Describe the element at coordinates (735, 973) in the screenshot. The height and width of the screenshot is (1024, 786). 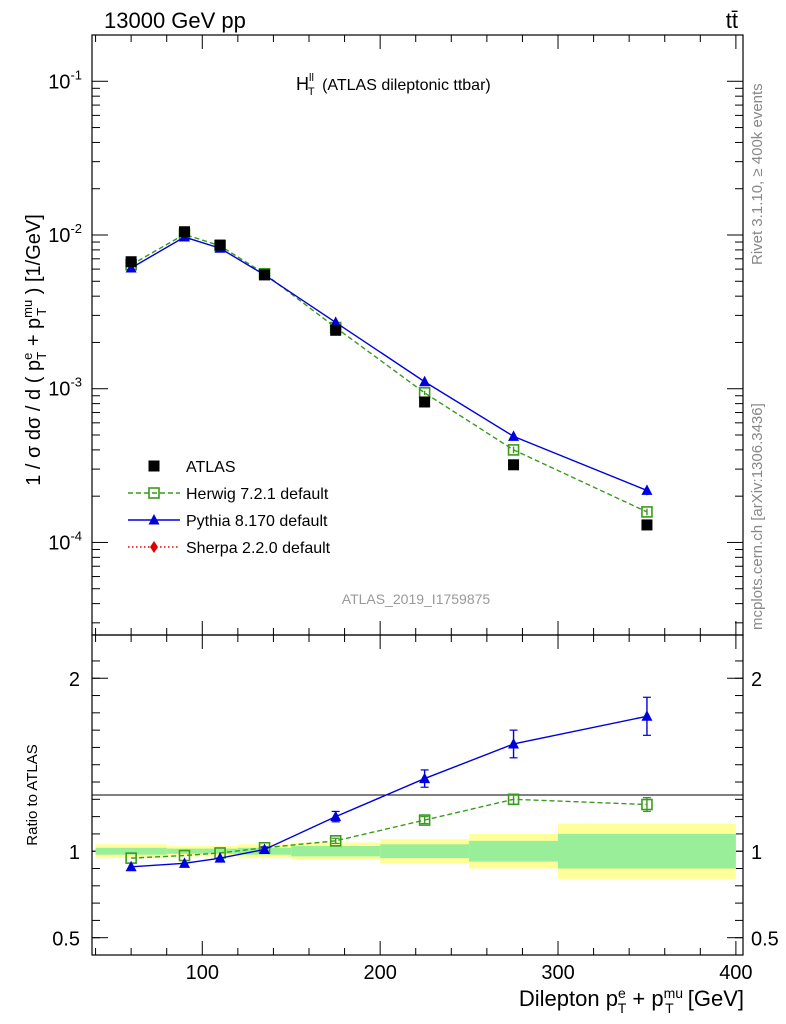
I see `x-tick-label: 400` at that location.